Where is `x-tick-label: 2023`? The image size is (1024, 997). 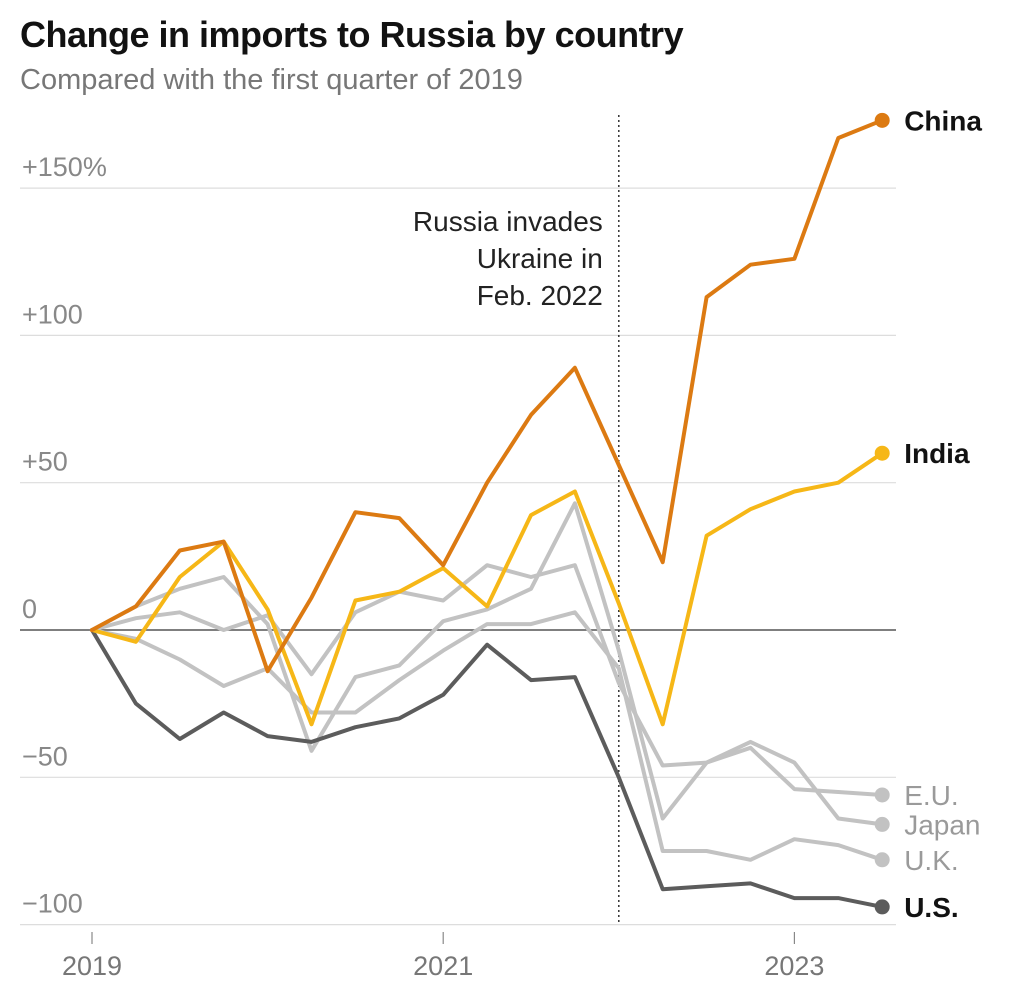 x-tick-label: 2023 is located at coordinates (794, 966).